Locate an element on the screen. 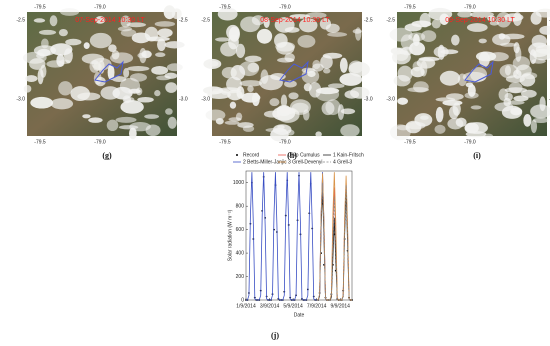 The height and width of the screenshot is (346, 550). map-title: 08-Sep-2014 10:30 LT is located at coordinates (295, 20).